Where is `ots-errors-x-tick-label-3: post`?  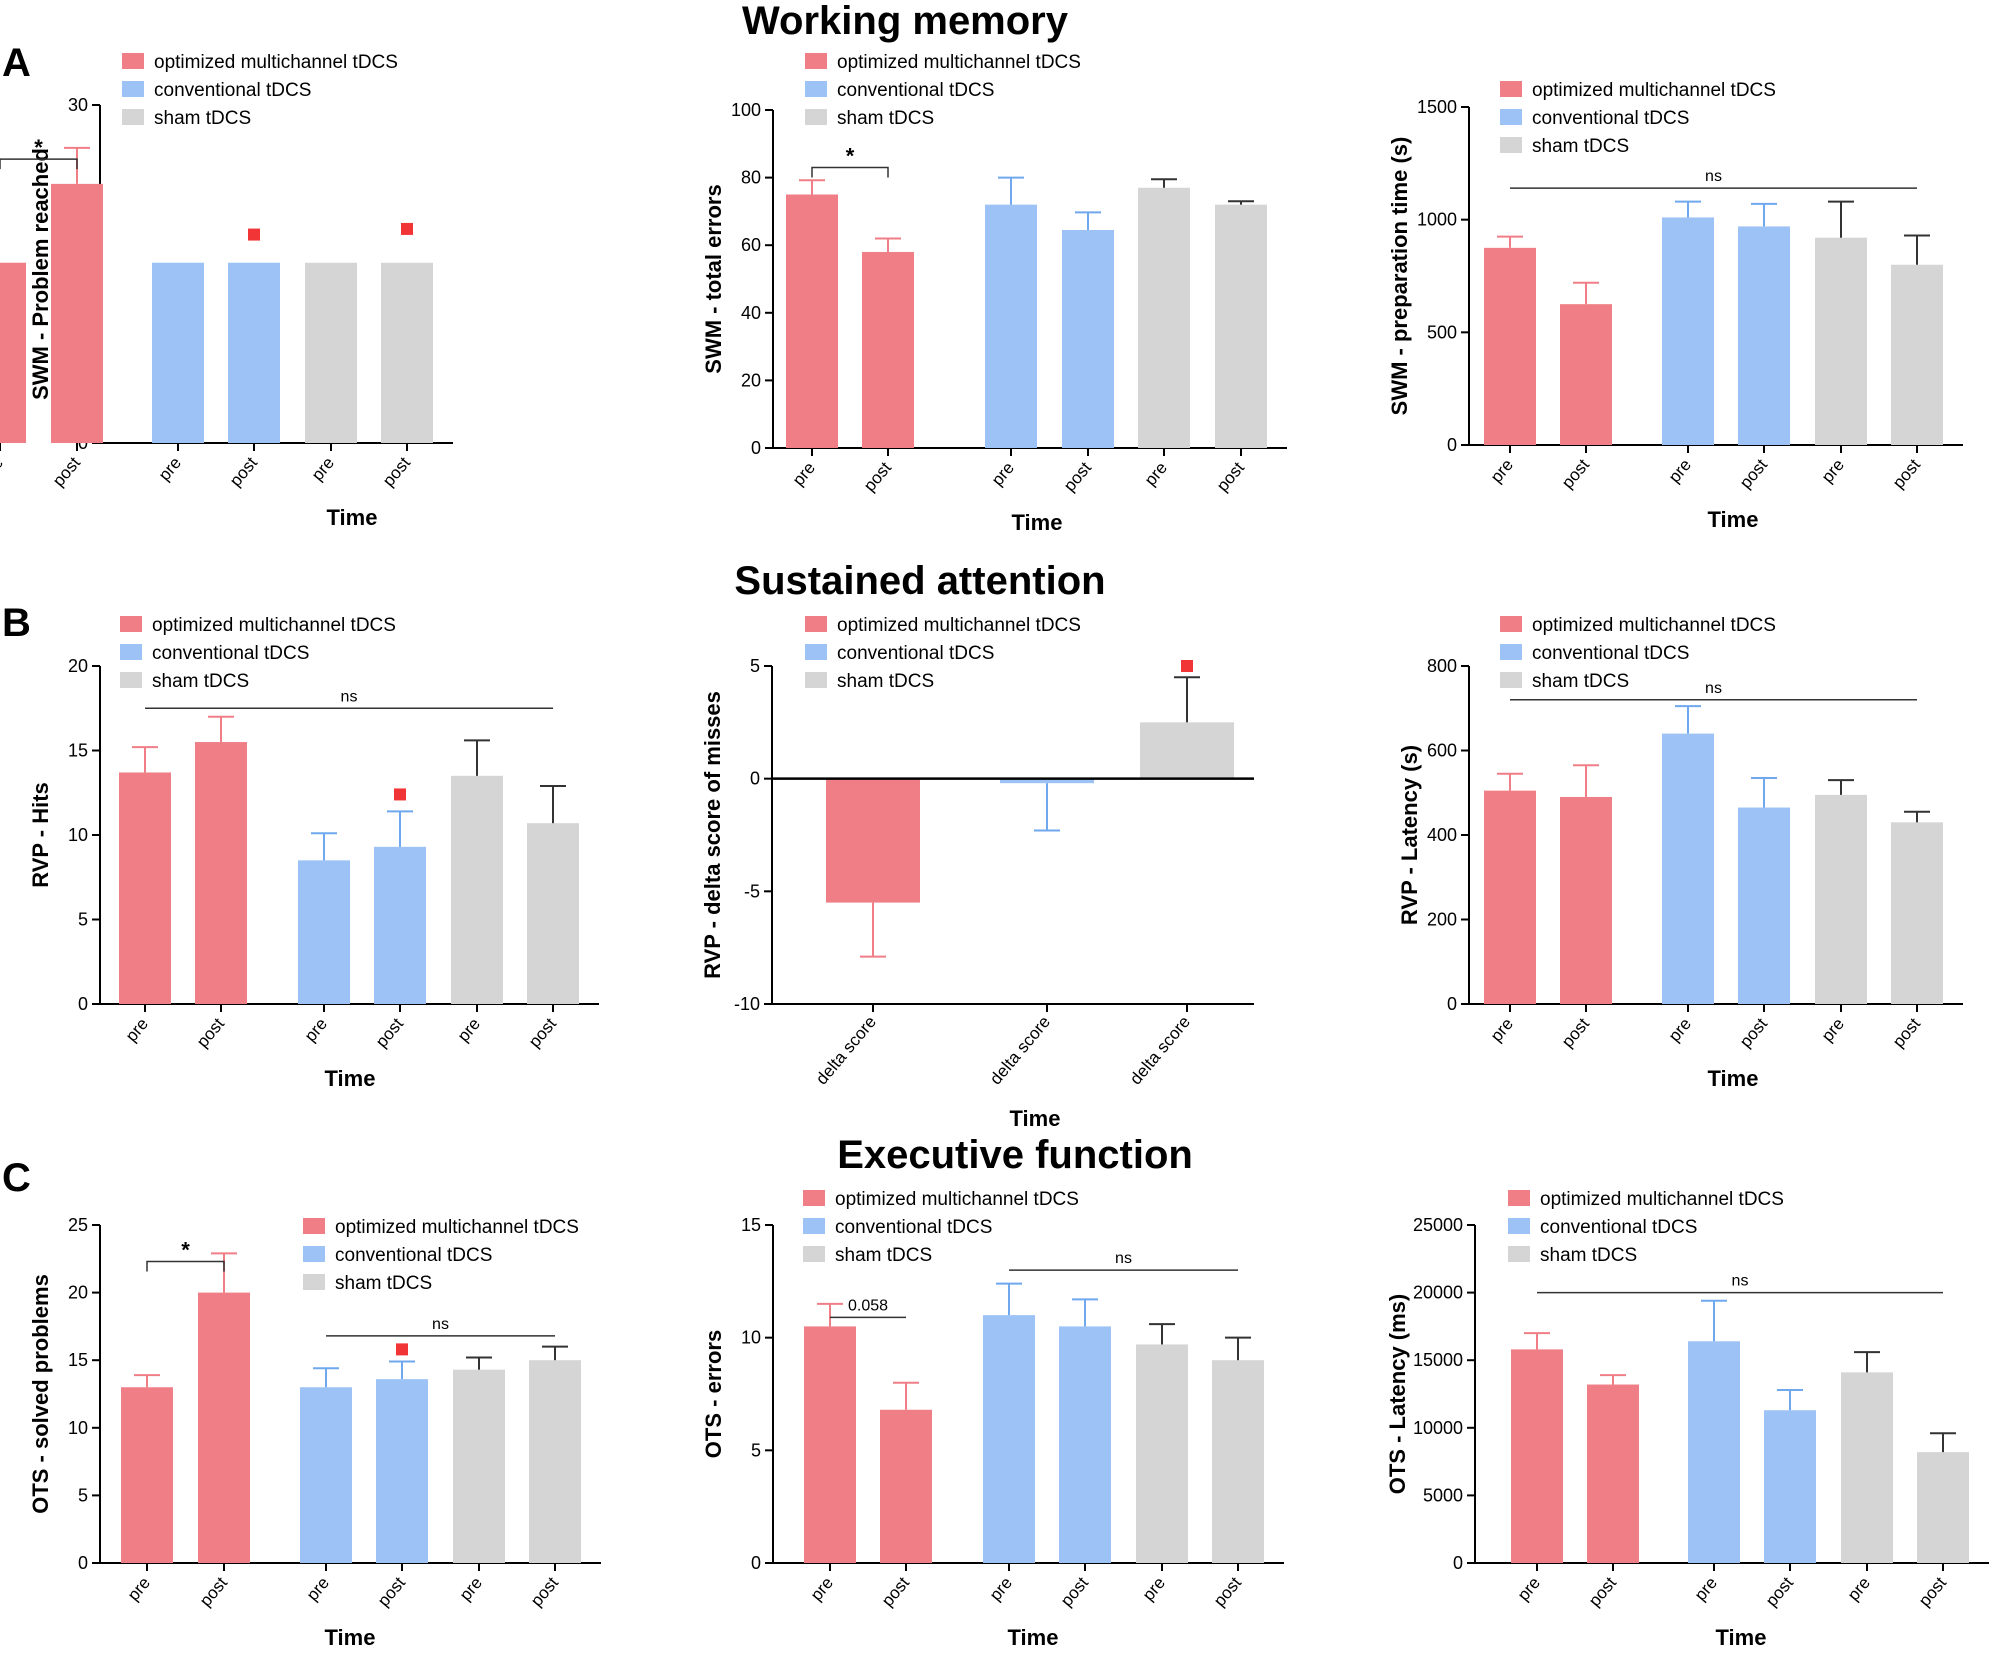 ots-errors-x-tick-label-3: post is located at coordinates (1074, 1591).